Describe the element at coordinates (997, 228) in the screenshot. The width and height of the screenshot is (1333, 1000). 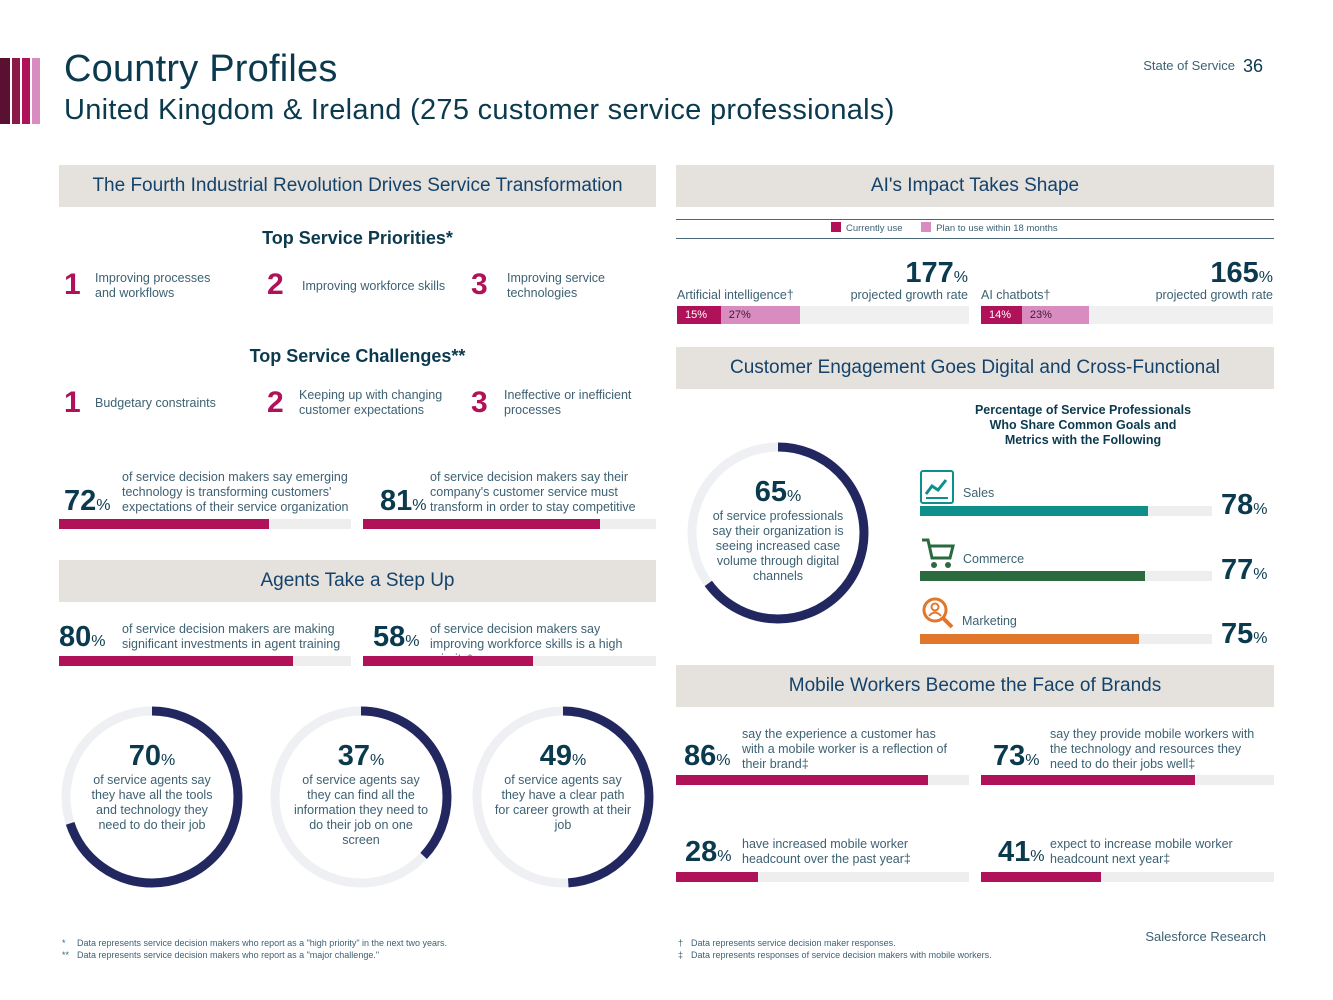
I see `legend-plan: Plan to use within 18 months` at that location.